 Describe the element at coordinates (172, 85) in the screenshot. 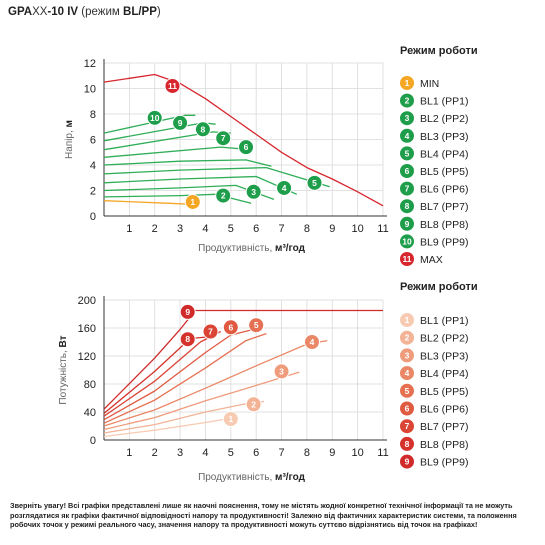

I see `series-badge-11: 11` at that location.